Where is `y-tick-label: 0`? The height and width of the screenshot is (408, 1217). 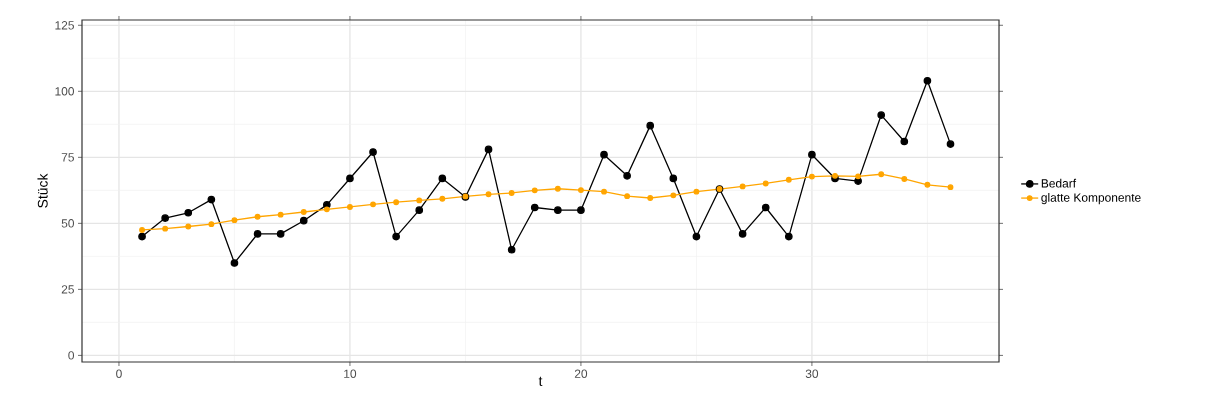
y-tick-label: 0 is located at coordinates (71, 355).